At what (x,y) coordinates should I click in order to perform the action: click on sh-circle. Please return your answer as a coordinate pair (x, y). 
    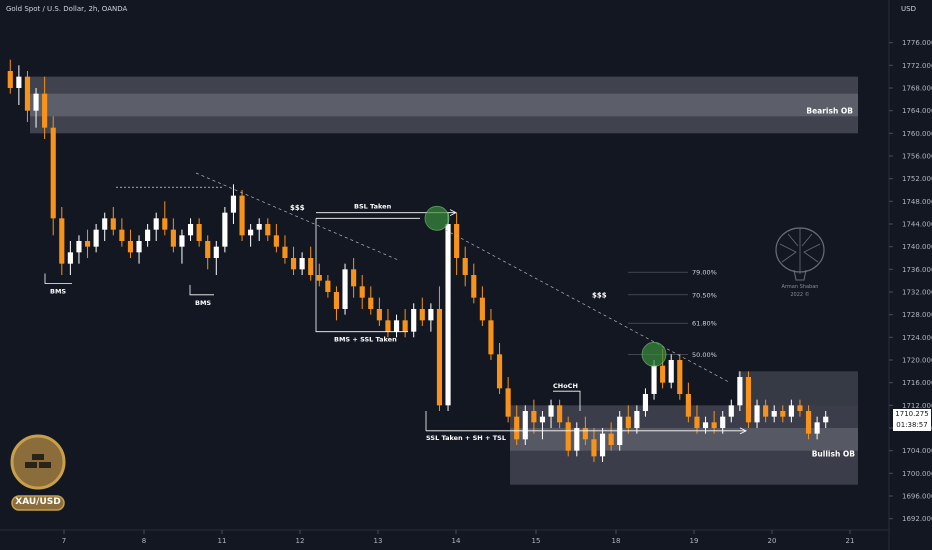
    Looking at the image, I should click on (654, 354).